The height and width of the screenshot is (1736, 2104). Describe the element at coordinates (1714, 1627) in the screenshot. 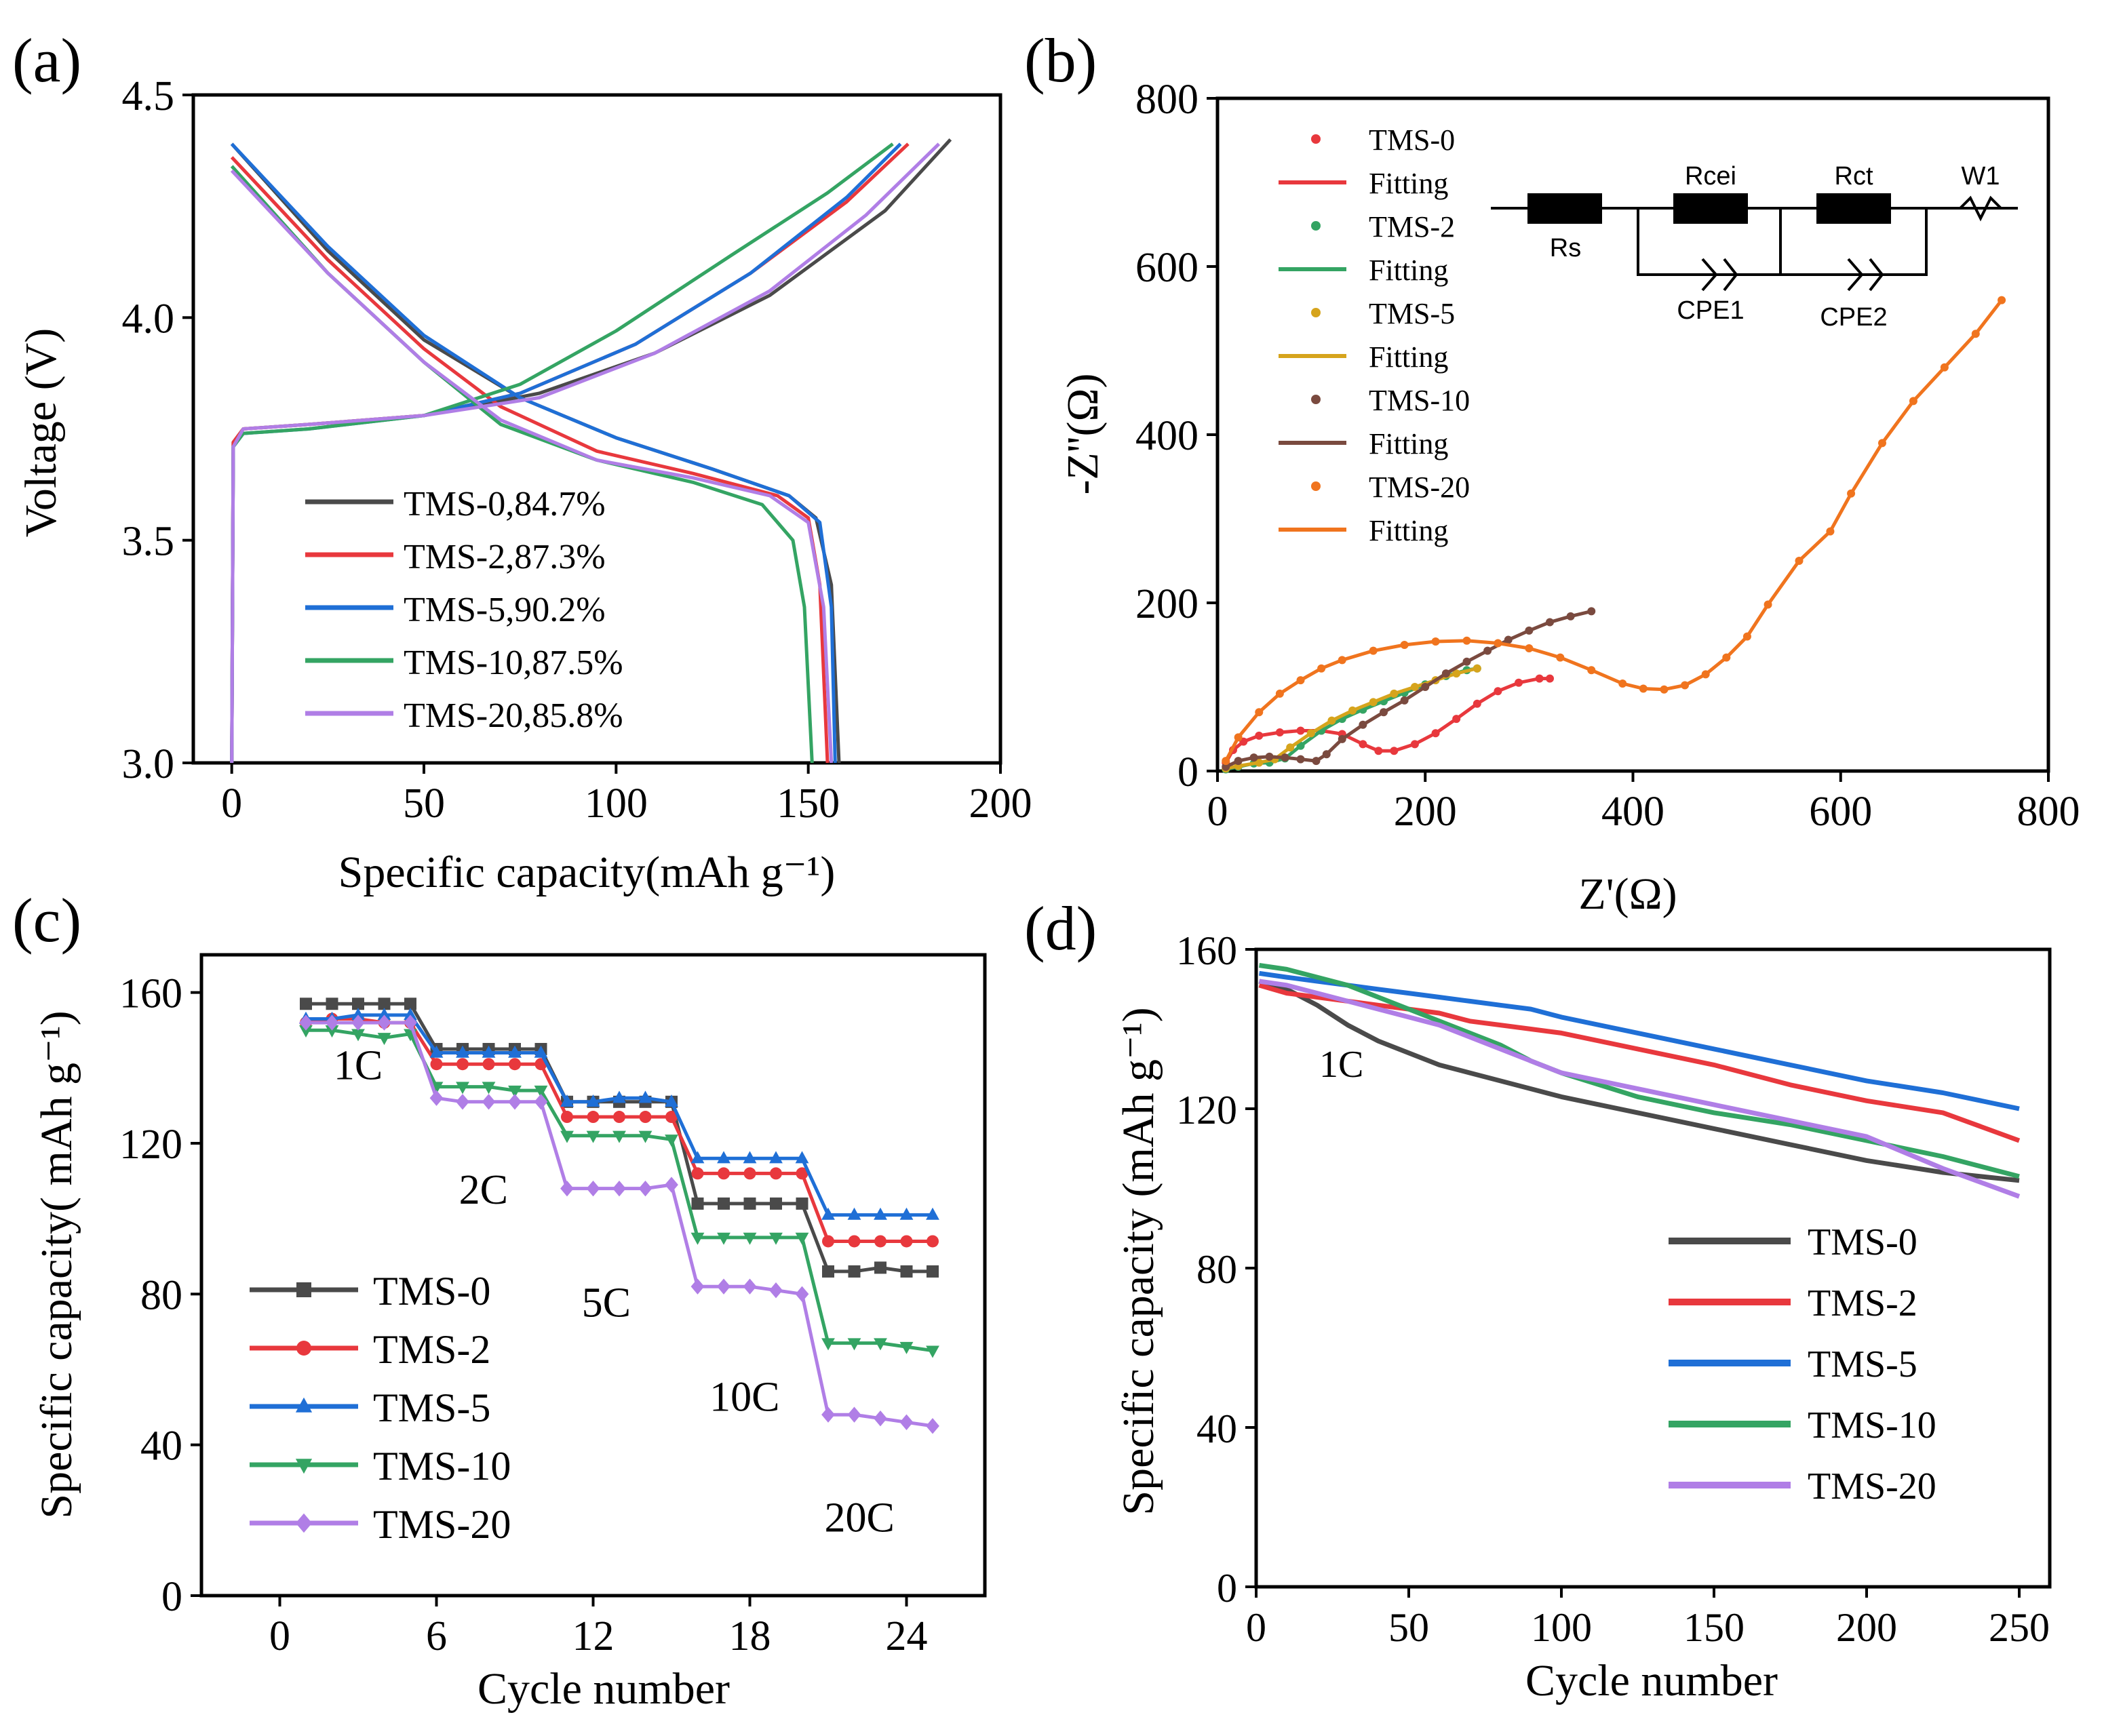

I see `x-tick-label: 150` at that location.